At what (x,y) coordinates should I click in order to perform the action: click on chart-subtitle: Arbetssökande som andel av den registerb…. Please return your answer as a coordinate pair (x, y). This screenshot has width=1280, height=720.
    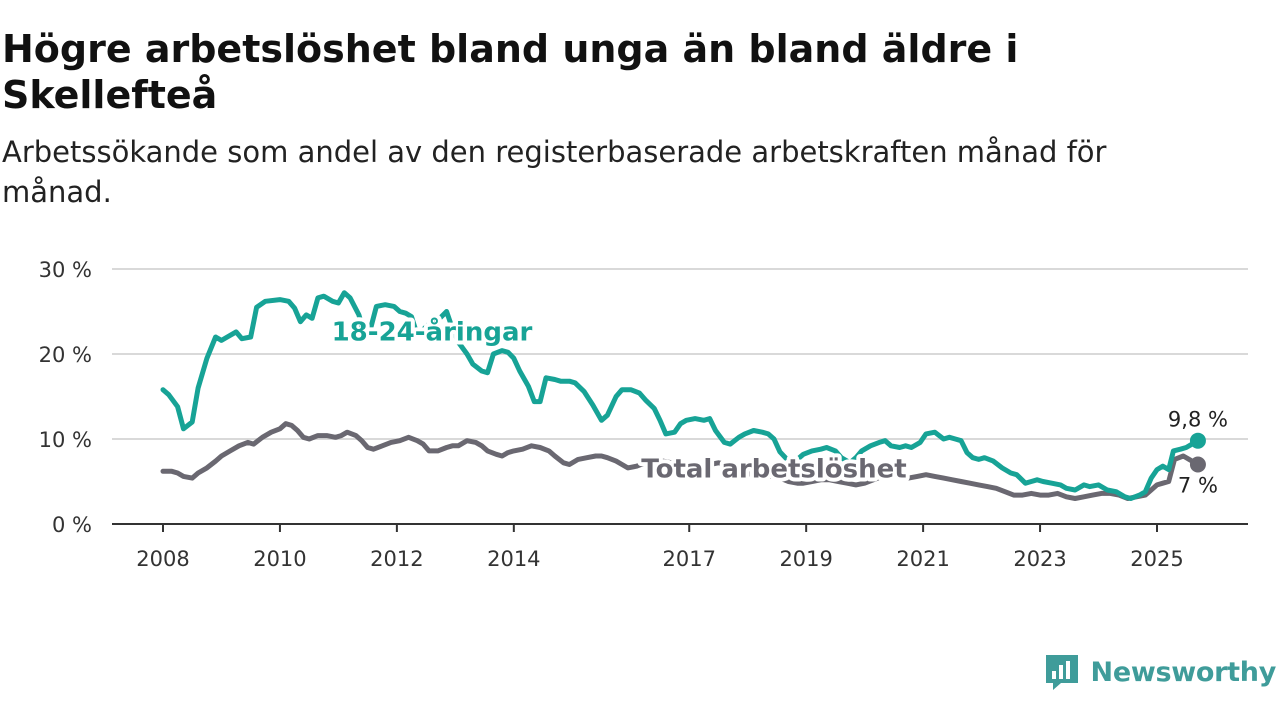
    Looking at the image, I should click on (554, 172).